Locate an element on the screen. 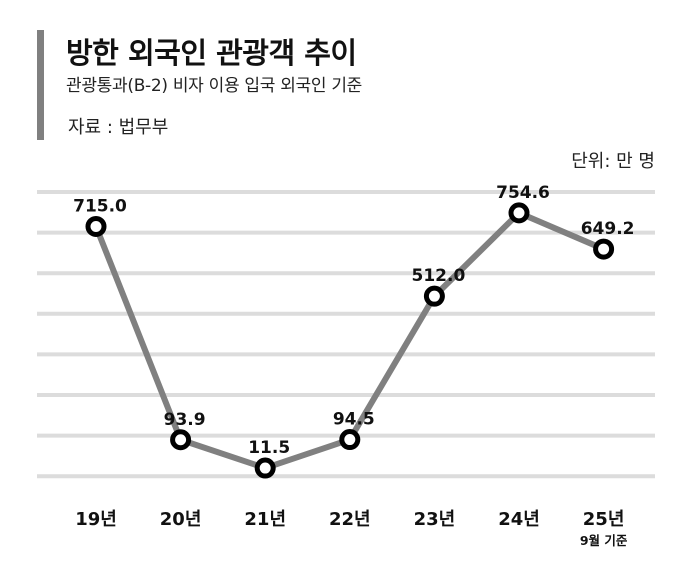  x-tick-label: 23년 is located at coordinates (435, 519).